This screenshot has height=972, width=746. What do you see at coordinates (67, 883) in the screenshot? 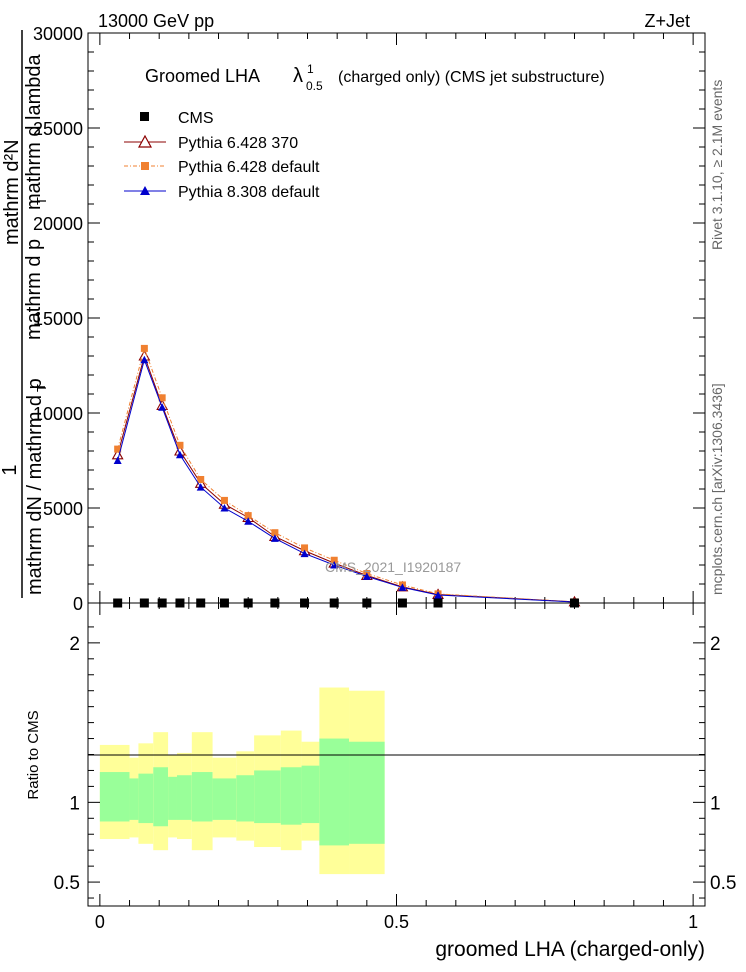
I see `ratio-tick-label: 0.5` at bounding box center [67, 883].